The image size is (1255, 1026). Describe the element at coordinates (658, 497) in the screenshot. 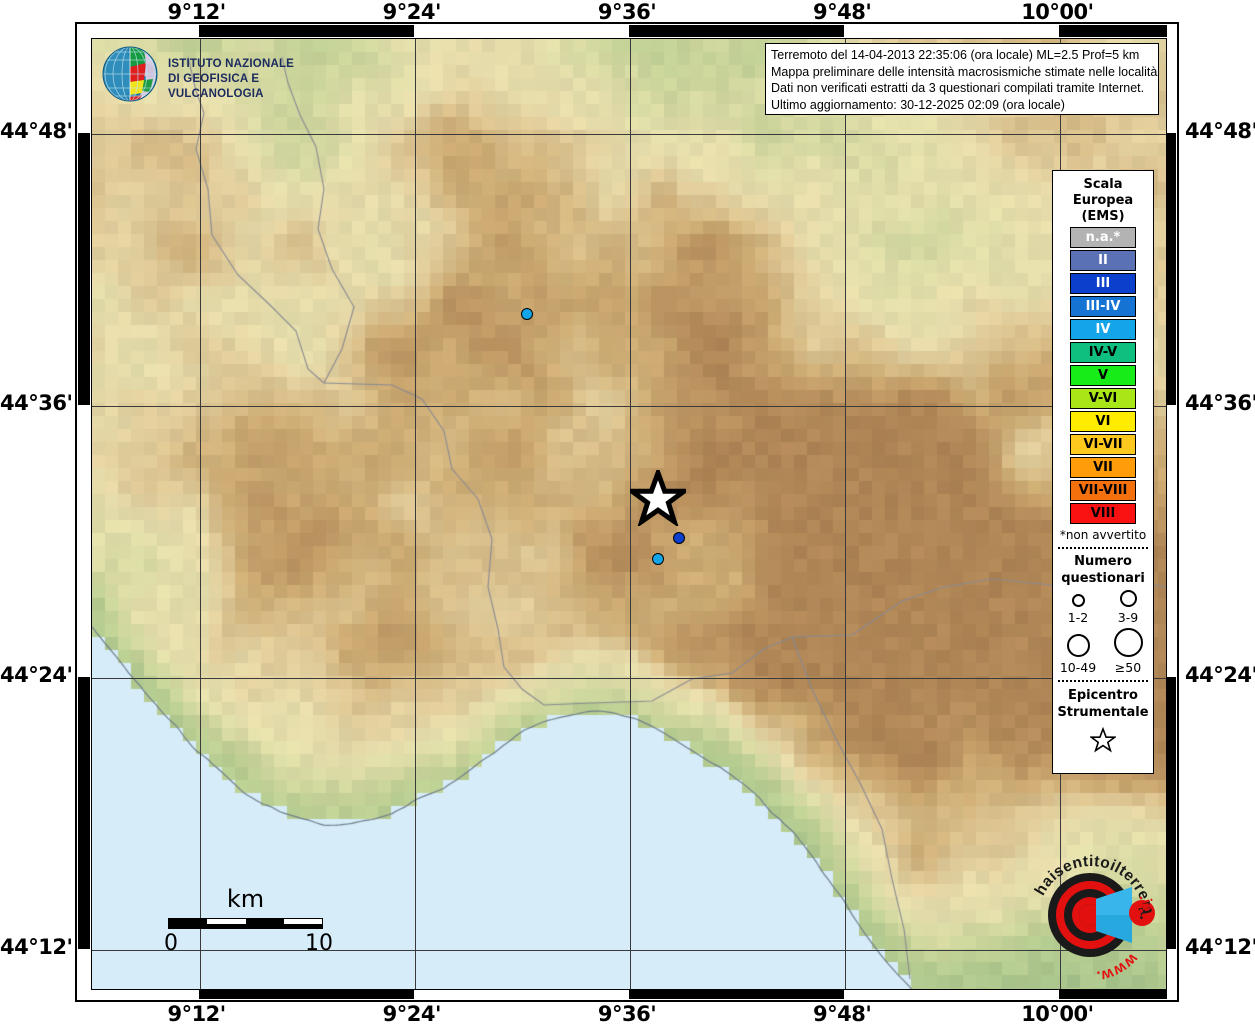

I see `epicentre-star` at that location.